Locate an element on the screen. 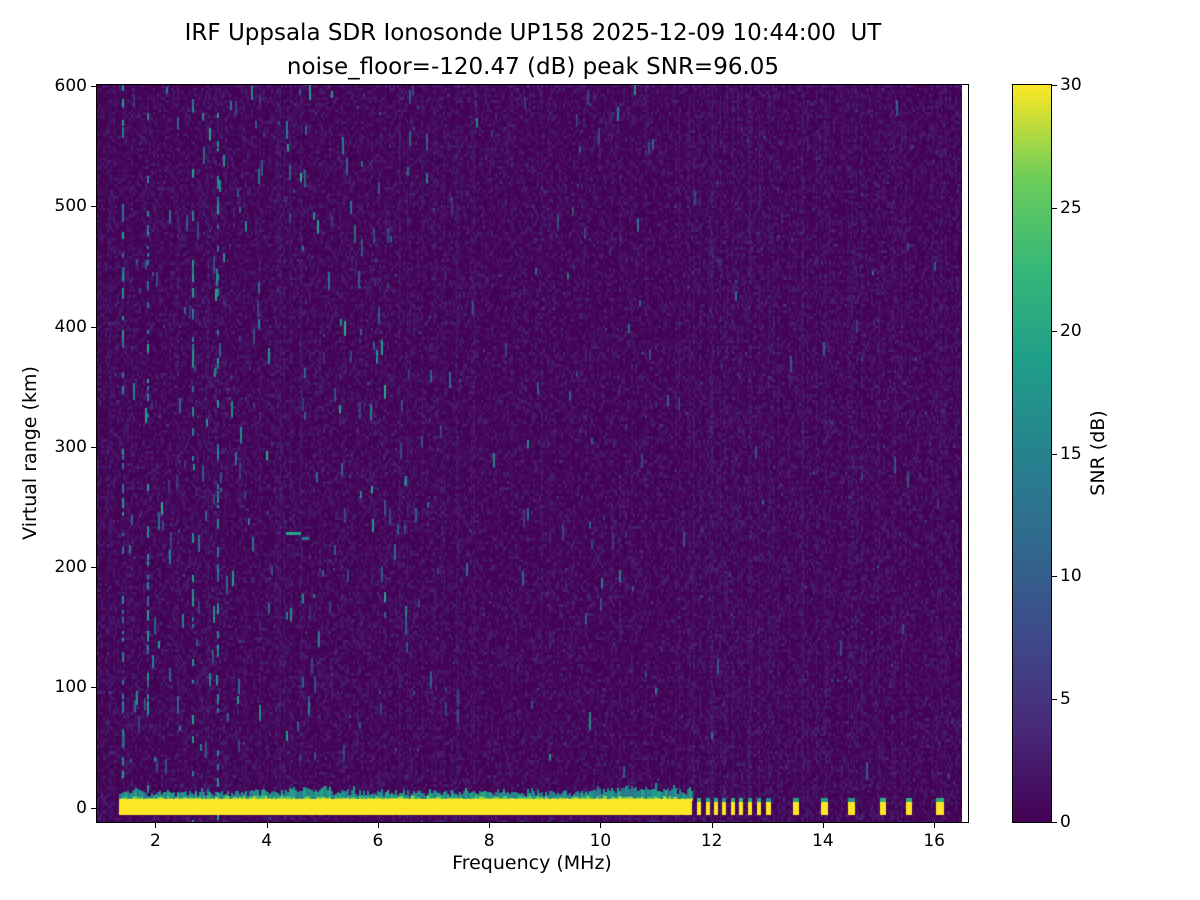 This screenshot has height=900, width=1200. colorbar-tick-label: 5 is located at coordinates (1065, 699).